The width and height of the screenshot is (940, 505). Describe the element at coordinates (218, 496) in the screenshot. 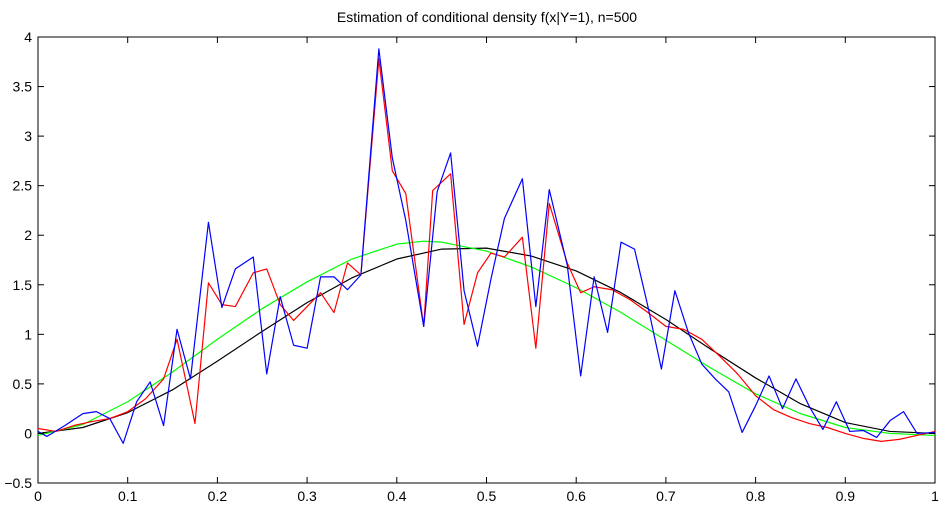

I see `x-tick-label: 0.2` at that location.